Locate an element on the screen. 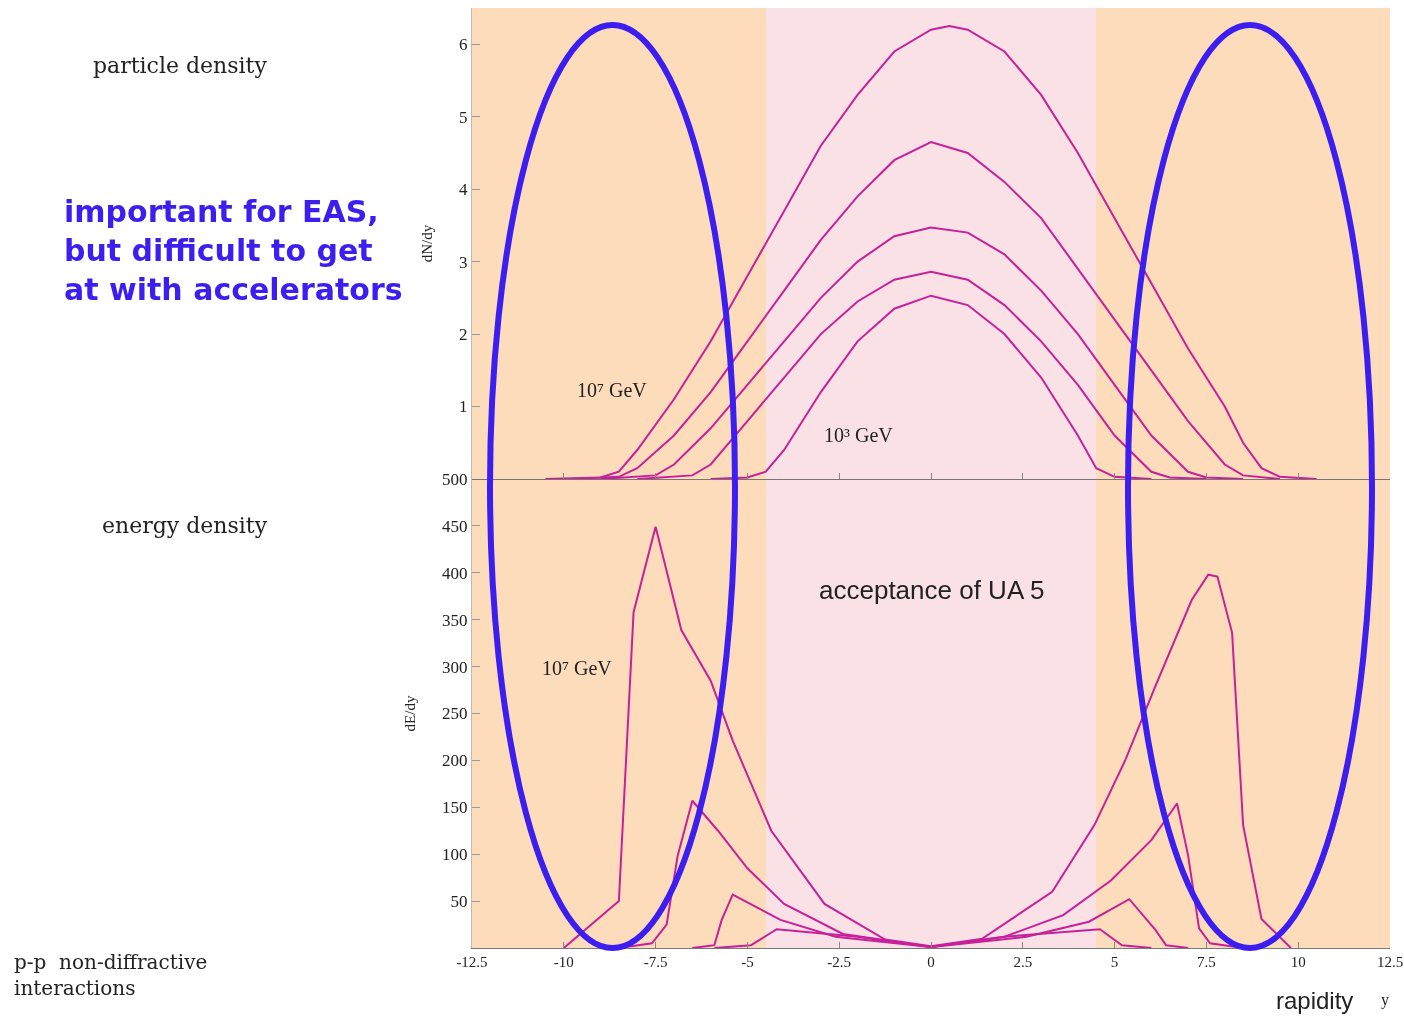 Image resolution: width=1404 pixels, height=1016 pixels. x-axis-title: rapidity is located at coordinates (1315, 1000).